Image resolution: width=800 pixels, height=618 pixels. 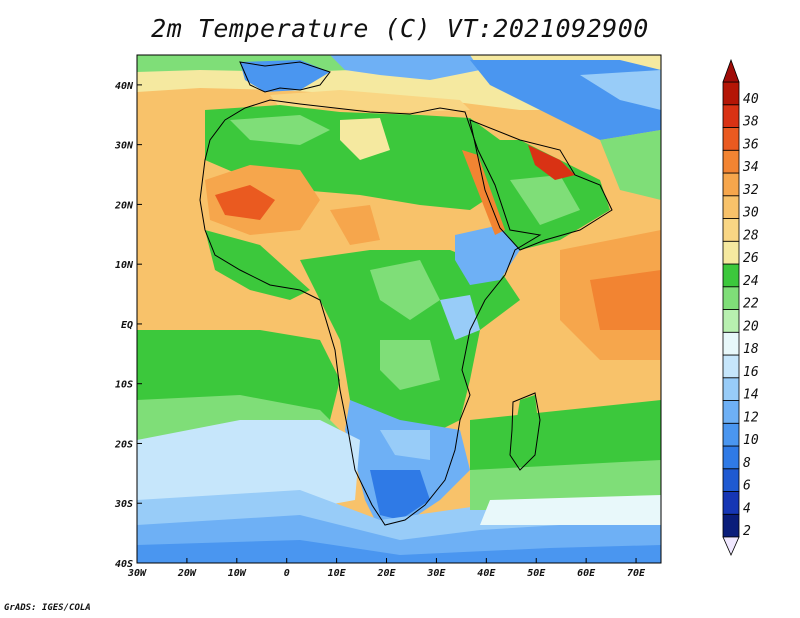 What do you see at coordinates (287, 573) in the screenshot?
I see `lon-tick-label: 0` at bounding box center [287, 573].